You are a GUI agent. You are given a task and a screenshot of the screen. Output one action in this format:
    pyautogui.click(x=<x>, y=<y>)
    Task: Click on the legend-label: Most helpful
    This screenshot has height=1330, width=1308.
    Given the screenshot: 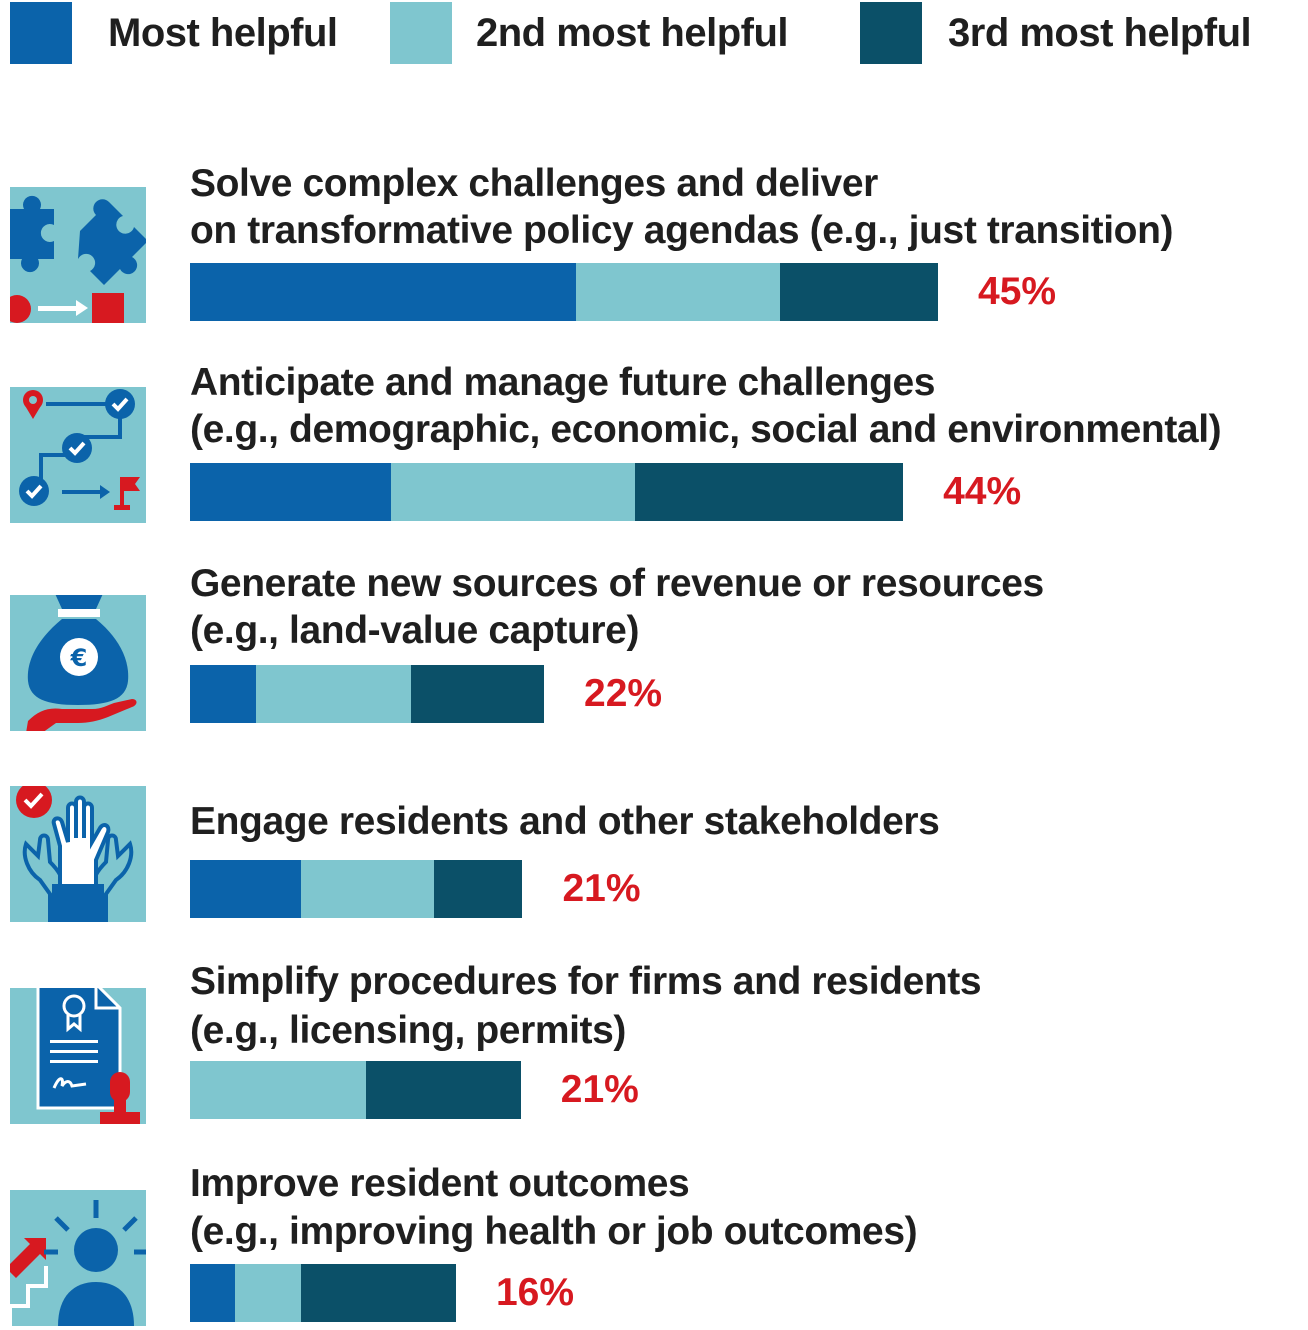 What is the action you would take?
    pyautogui.click(x=223, y=32)
    